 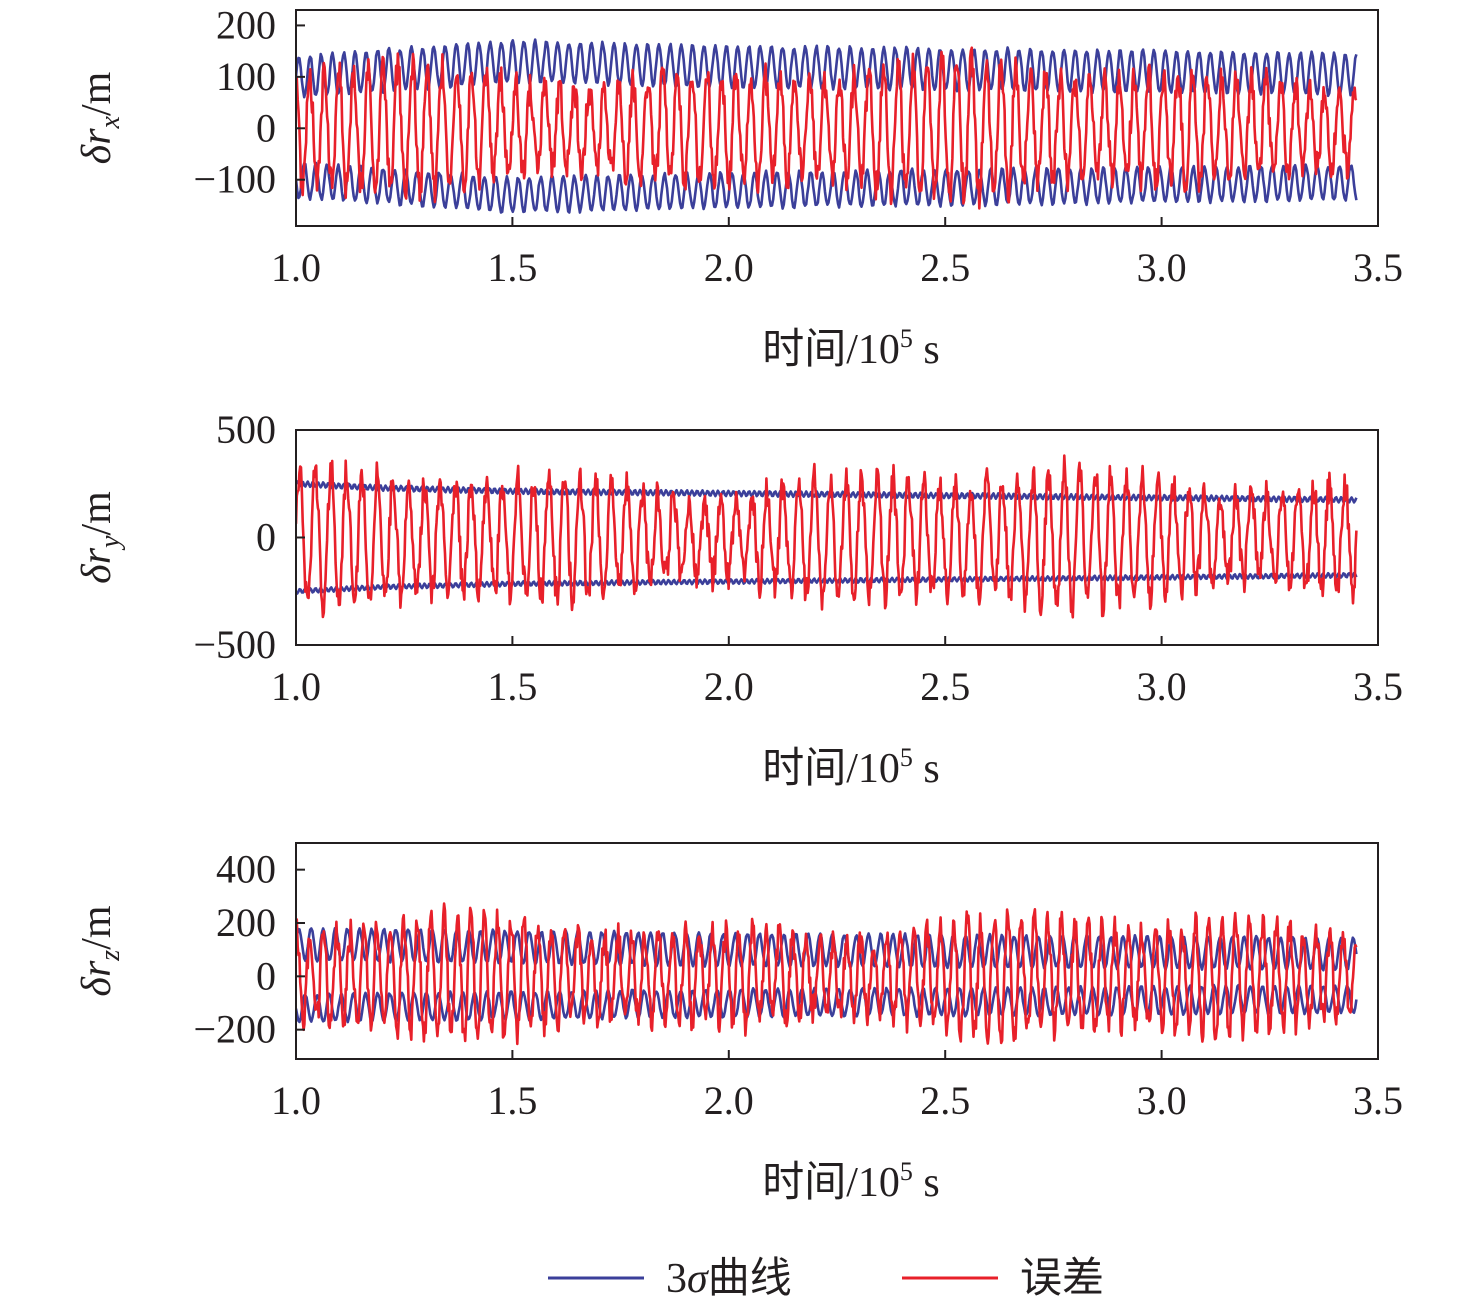 What do you see at coordinates (234, 644) in the screenshot?
I see `y-tick-label: −500` at bounding box center [234, 644].